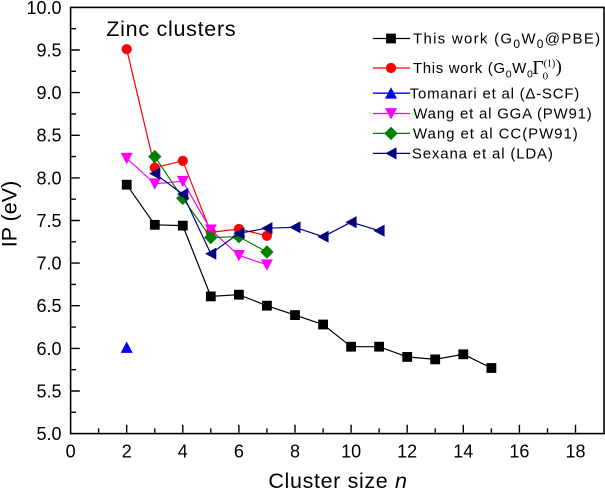 This screenshot has height=498, width=605. Describe the element at coordinates (48, 93) in the screenshot. I see `svg-text: 9.0` at that location.